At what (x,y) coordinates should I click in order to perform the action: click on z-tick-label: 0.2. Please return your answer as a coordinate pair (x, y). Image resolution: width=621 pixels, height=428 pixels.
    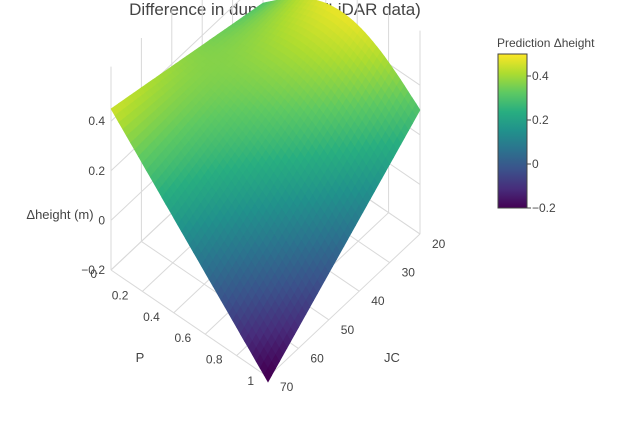
    Looking at the image, I should click on (96, 171).